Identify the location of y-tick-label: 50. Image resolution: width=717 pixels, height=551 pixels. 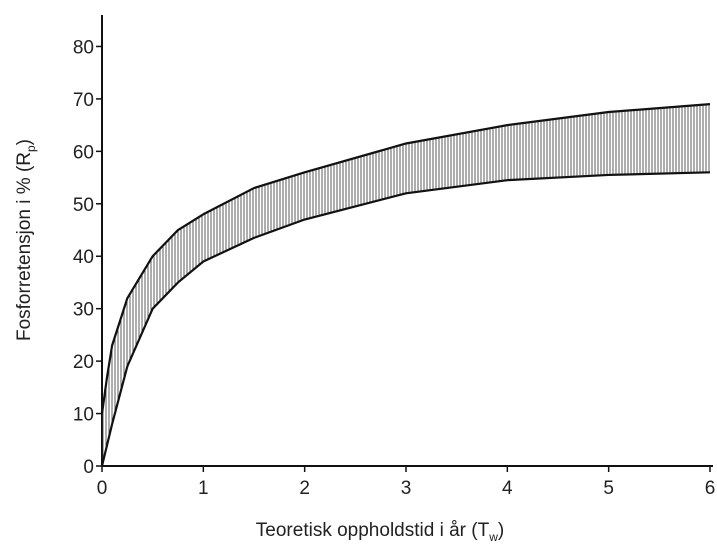
(83, 205).